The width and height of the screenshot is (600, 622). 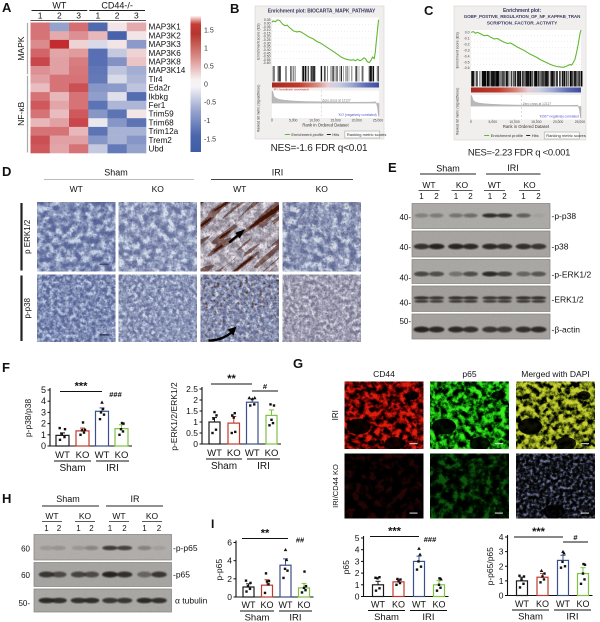 I want to click on svg-text: 0.0, so click(x=467, y=33).